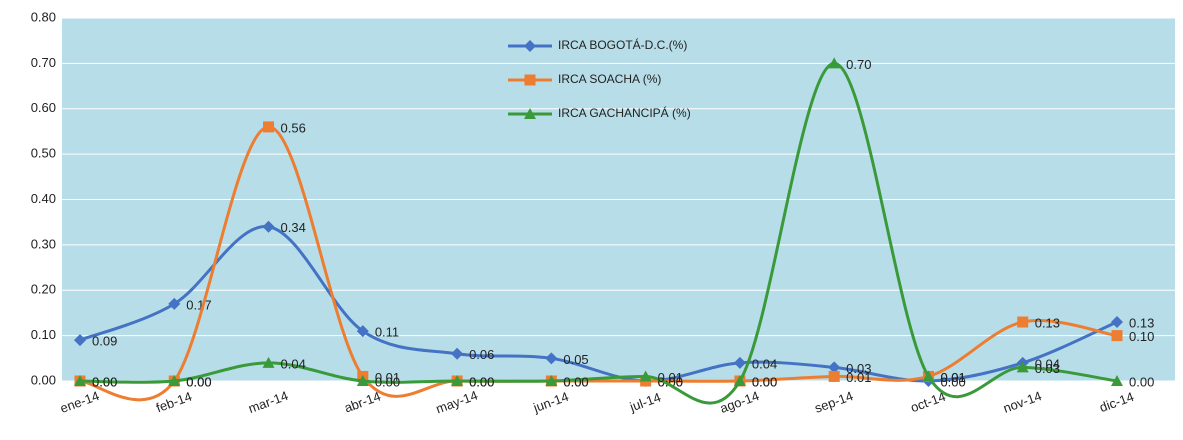 Image resolution: width=1183 pixels, height=440 pixels. I want to click on data-label: 0.17, so click(198, 304).